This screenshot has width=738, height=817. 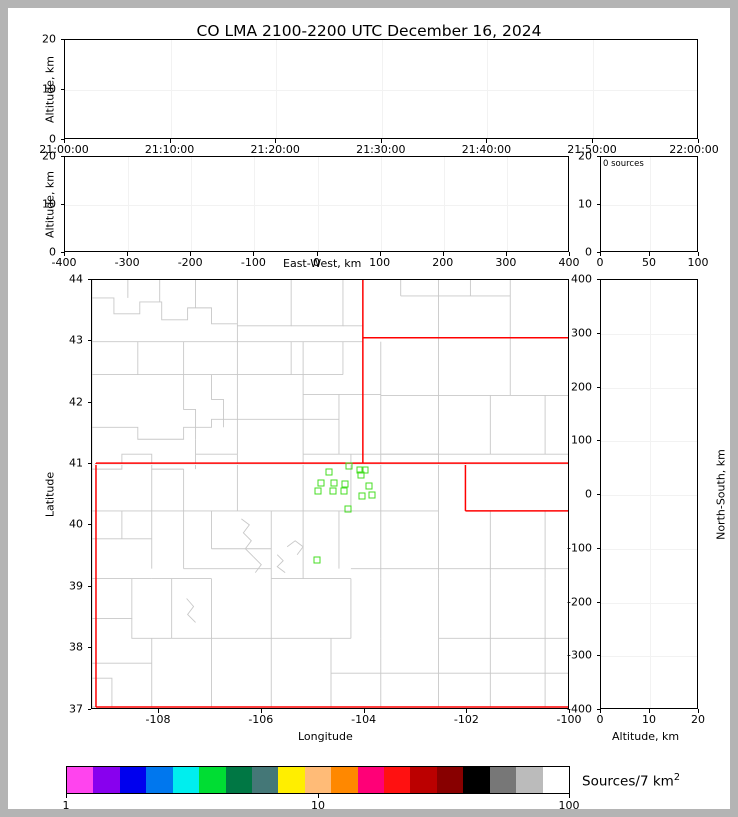 I want to click on x-tick-label: 21:20:00, so click(x=275, y=149).